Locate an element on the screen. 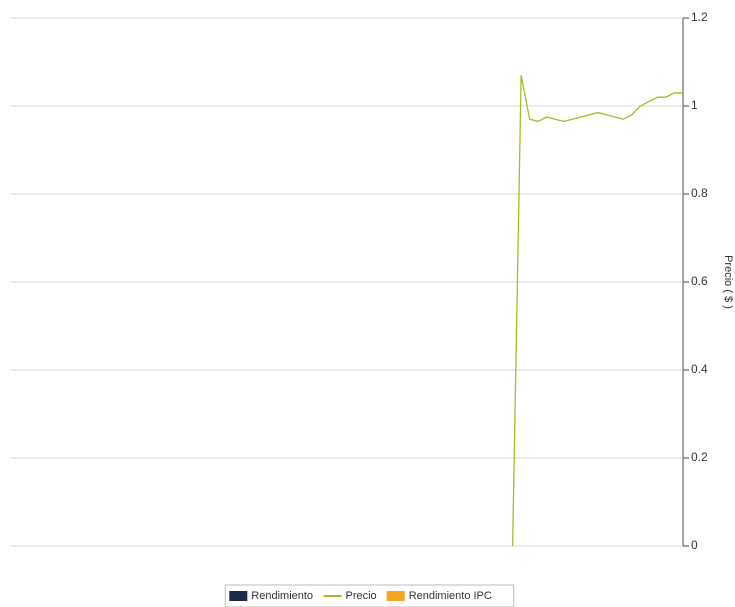 Image resolution: width=735 pixels, height=607 pixels. y-tick-label: 0.6 is located at coordinates (699, 281).